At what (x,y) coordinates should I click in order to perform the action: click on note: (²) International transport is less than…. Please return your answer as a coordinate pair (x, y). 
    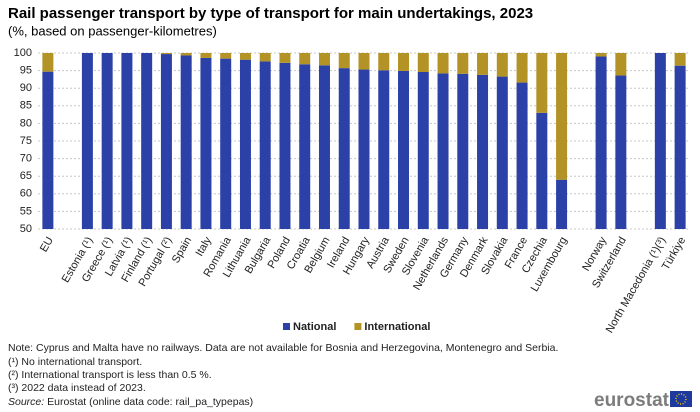
    Looking at the image, I should click on (110, 375).